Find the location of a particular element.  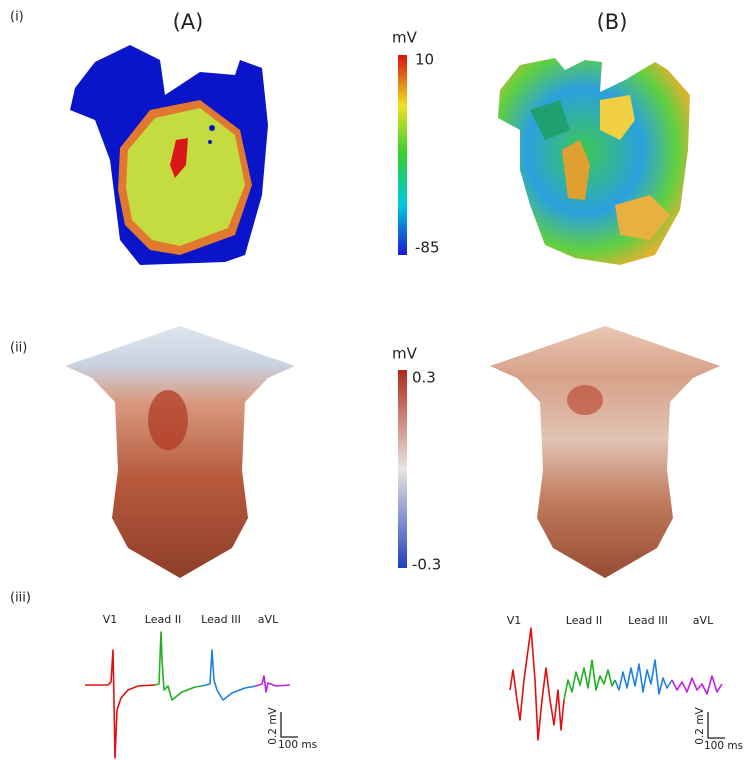

torso-map-a is located at coordinates (180, 452).